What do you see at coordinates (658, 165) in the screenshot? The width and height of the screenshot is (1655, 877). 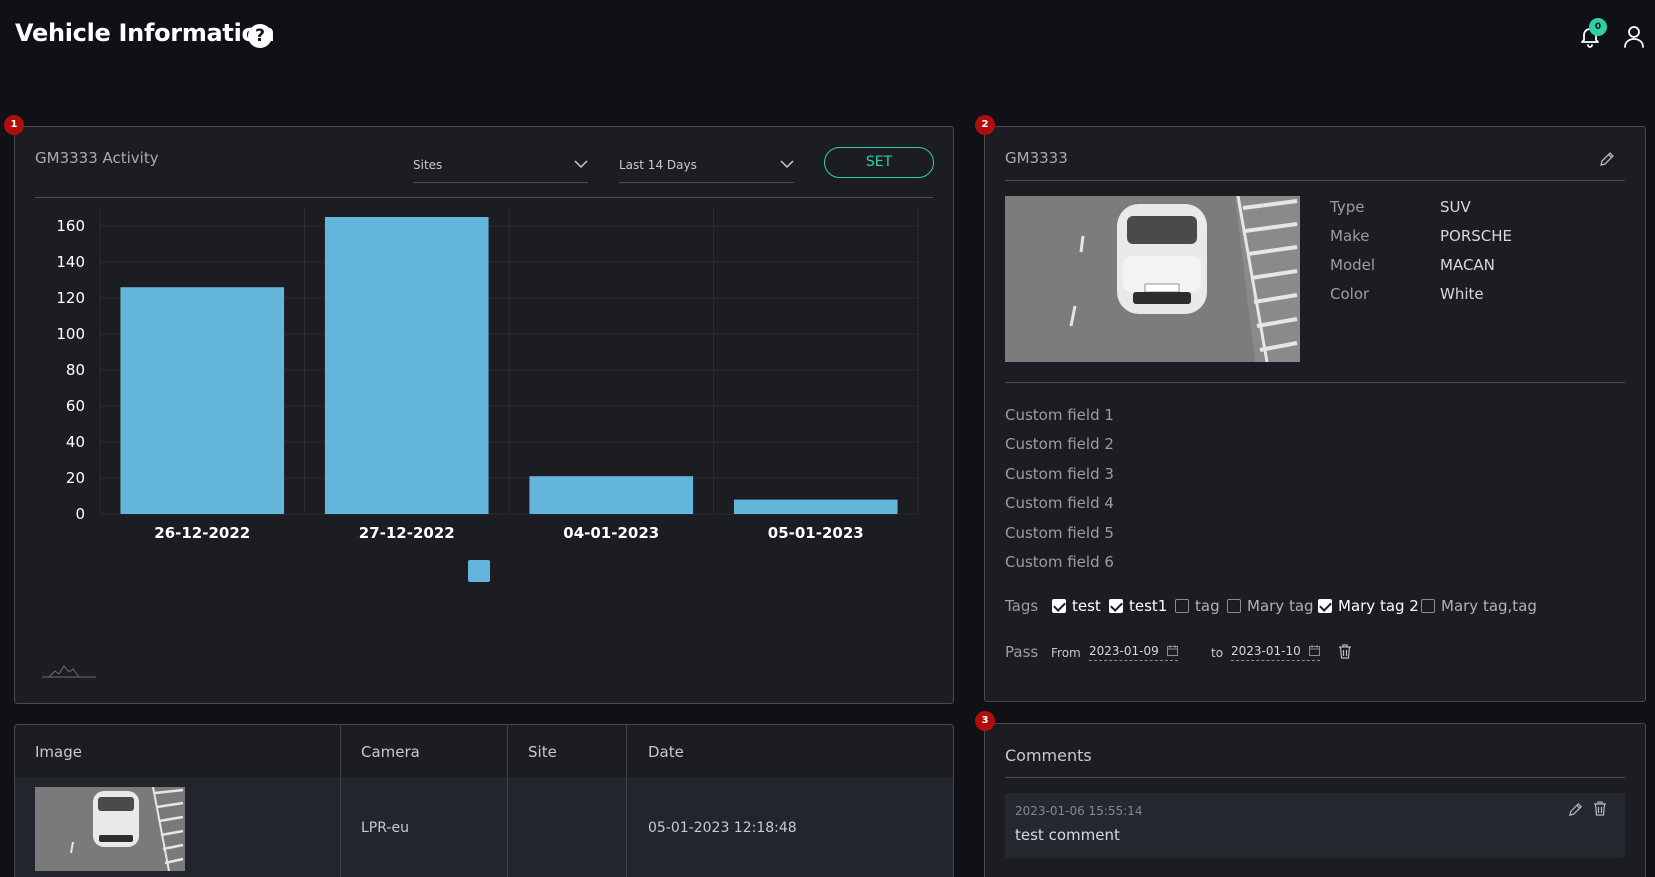 I see `date-range-select-value: Last 14 Days` at bounding box center [658, 165].